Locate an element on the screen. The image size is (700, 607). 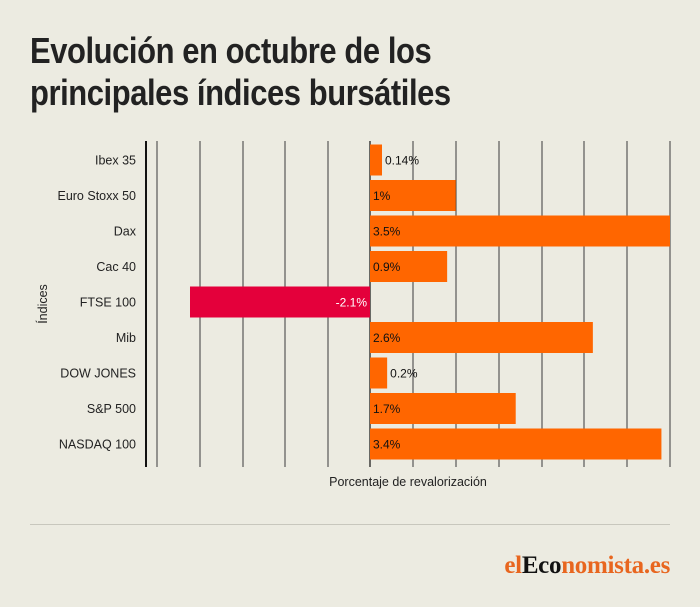
category-label: Cac 40 is located at coordinates (116, 267).